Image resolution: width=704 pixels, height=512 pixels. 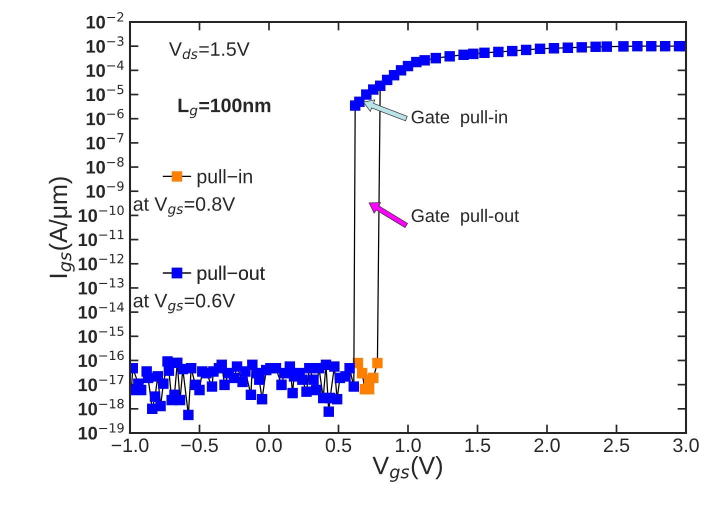 What do you see at coordinates (407, 469) in the screenshot?
I see `x-axis-title: V$_{gs}$(V)` at bounding box center [407, 469].